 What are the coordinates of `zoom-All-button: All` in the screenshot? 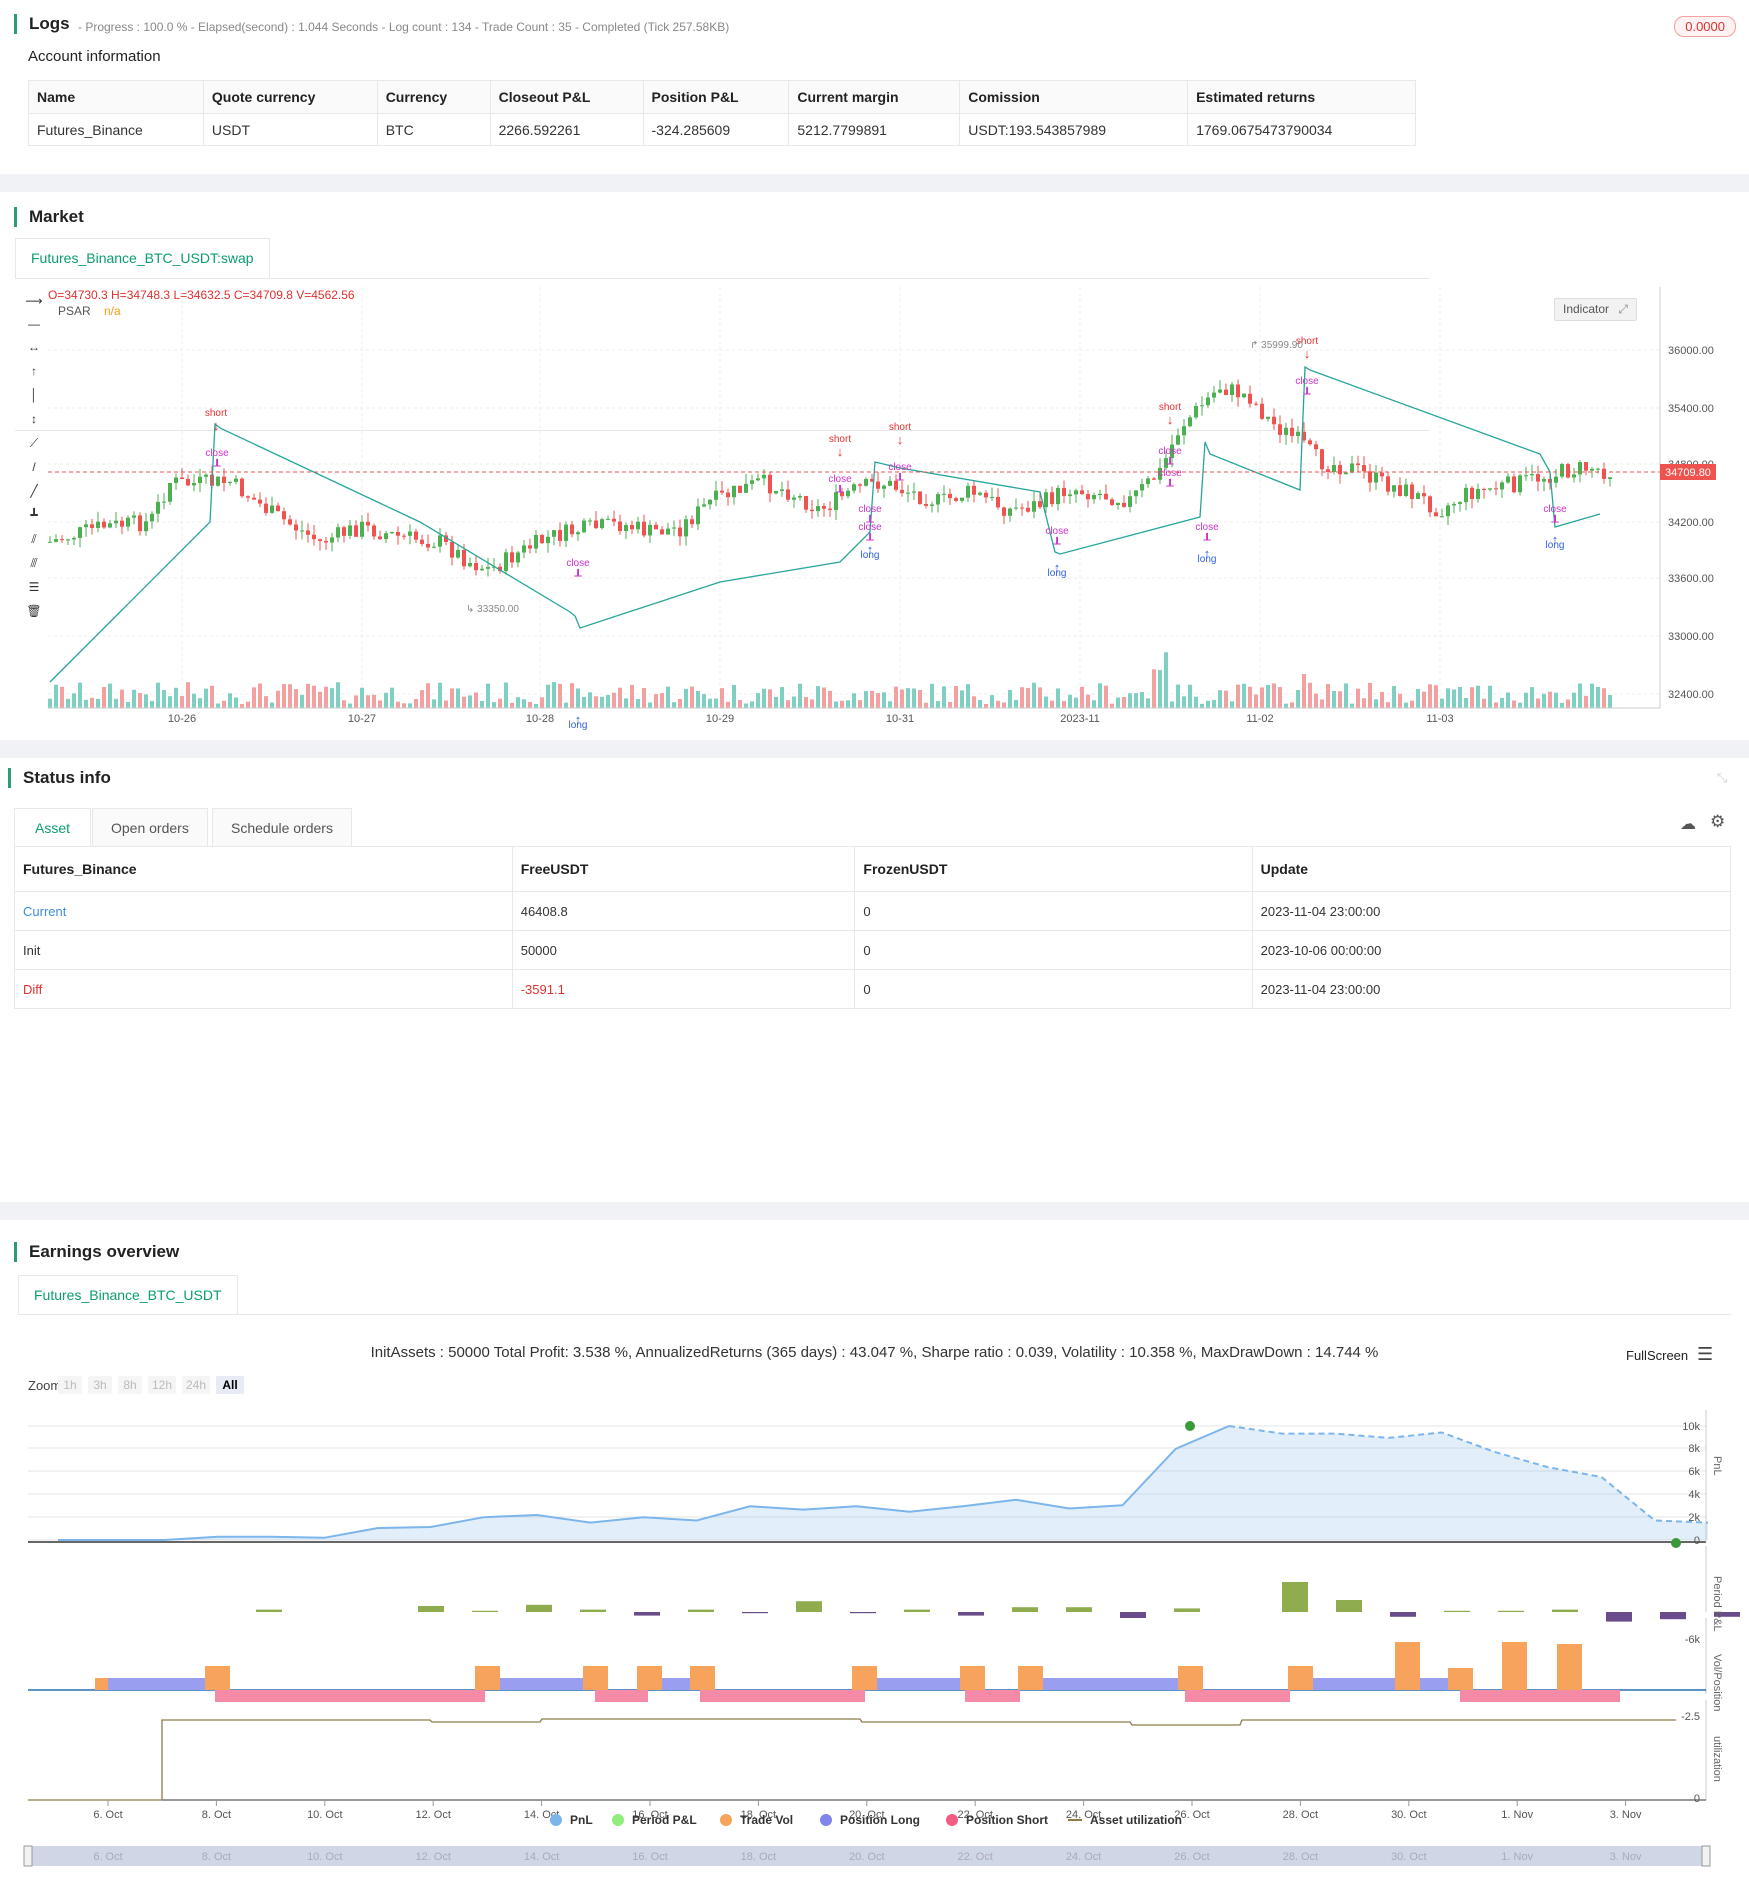 It's located at (230, 1385).